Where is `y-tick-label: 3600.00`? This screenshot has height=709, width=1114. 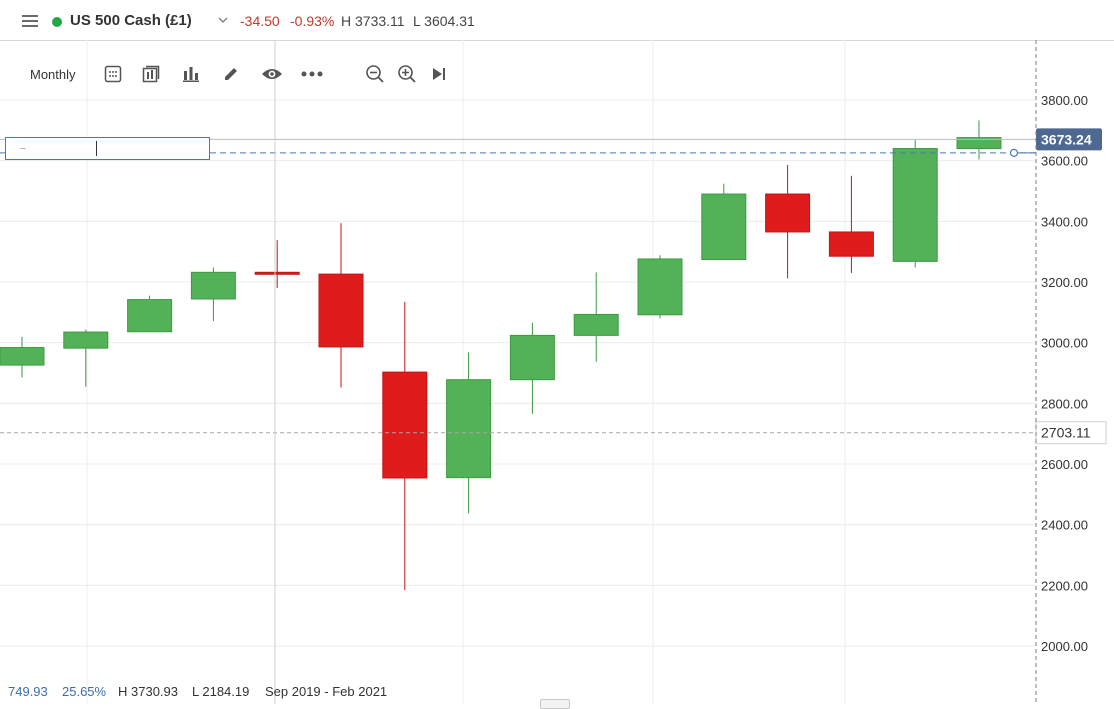
y-tick-label: 3600.00 is located at coordinates (1064, 161).